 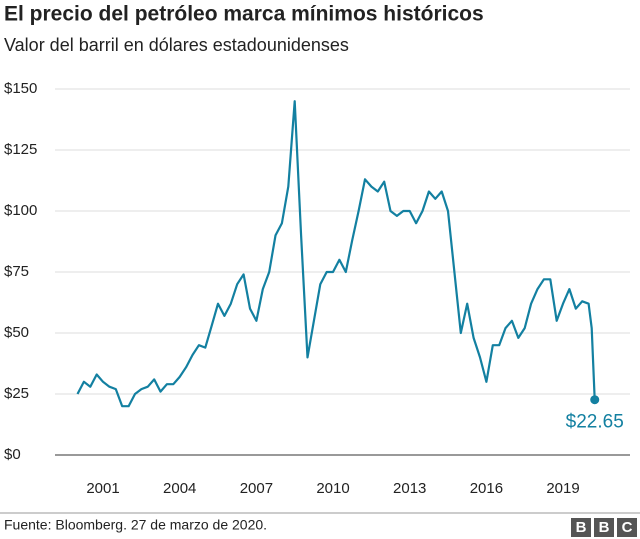 I want to click on x-tick-label: 2010, so click(x=332, y=488).